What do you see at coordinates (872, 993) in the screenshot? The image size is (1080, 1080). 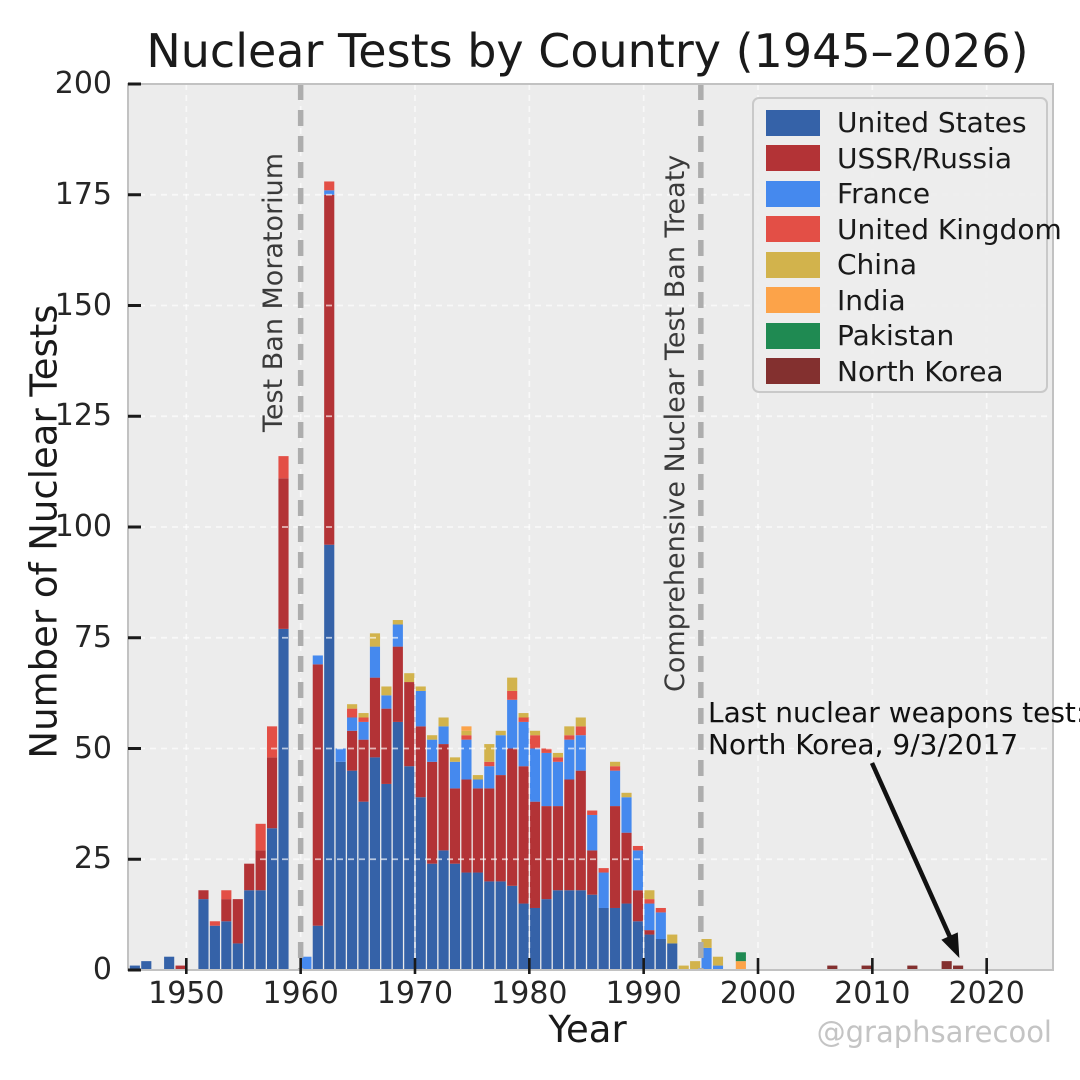 I see `x-tick-label: 2010` at bounding box center [872, 993].